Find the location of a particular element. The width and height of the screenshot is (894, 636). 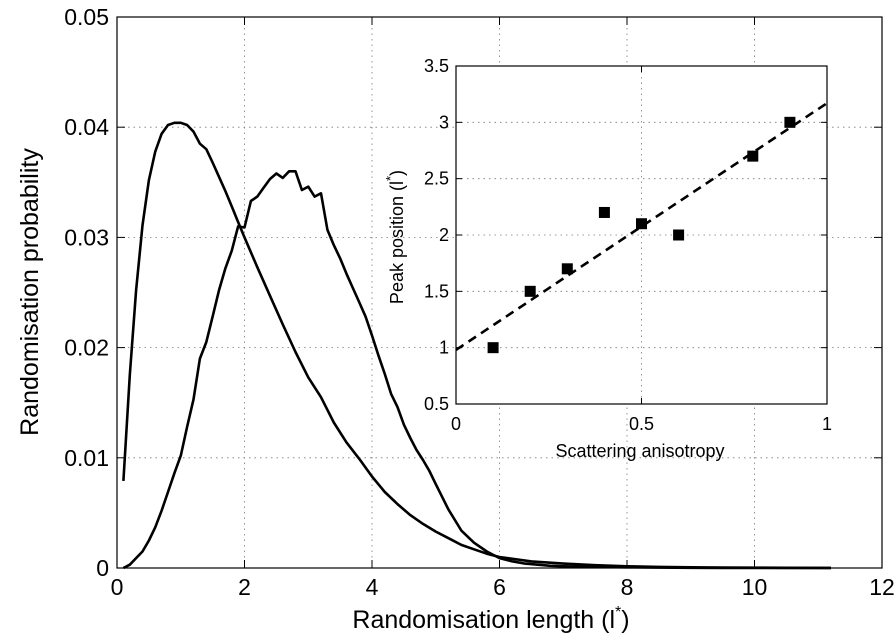

inset-y-tick-label: 3.5 is located at coordinates (436, 66).